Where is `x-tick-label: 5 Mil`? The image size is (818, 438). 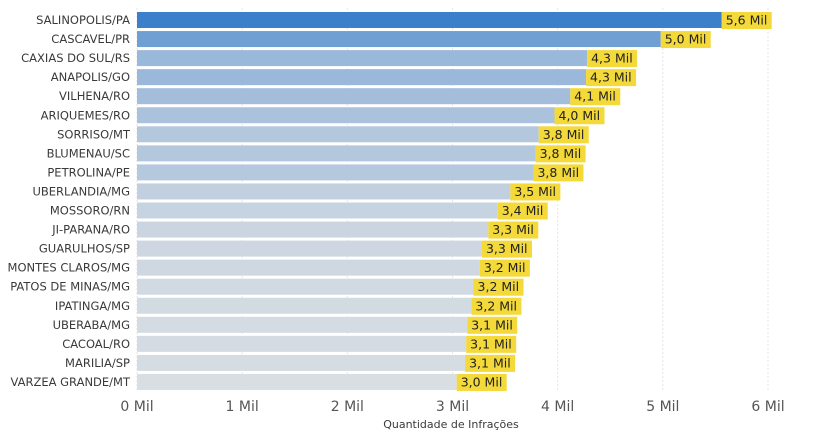
x-tick-label: 5 Mil is located at coordinates (662, 407).